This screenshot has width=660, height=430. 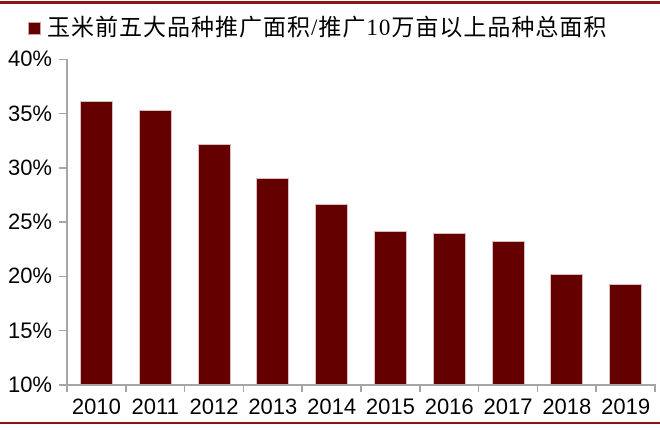 What do you see at coordinates (67, 222) in the screenshot?
I see `y-axis-line` at bounding box center [67, 222].